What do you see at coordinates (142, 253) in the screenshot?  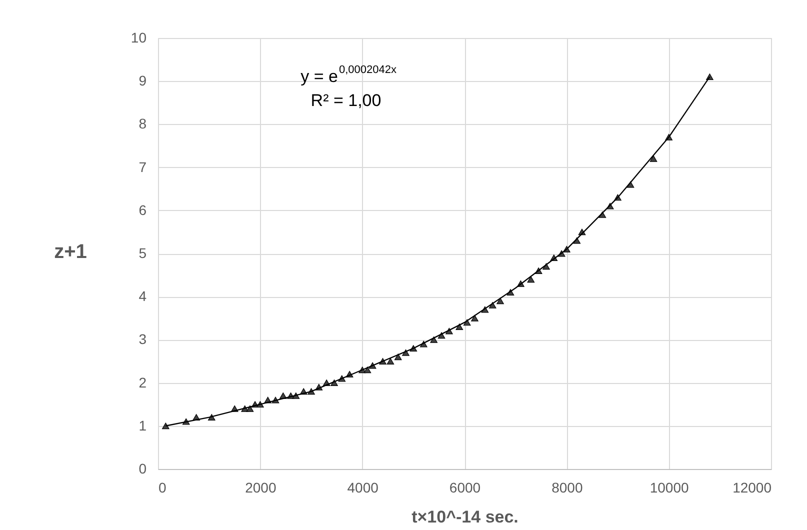 I see `y-tick-label: 5` at bounding box center [142, 253].